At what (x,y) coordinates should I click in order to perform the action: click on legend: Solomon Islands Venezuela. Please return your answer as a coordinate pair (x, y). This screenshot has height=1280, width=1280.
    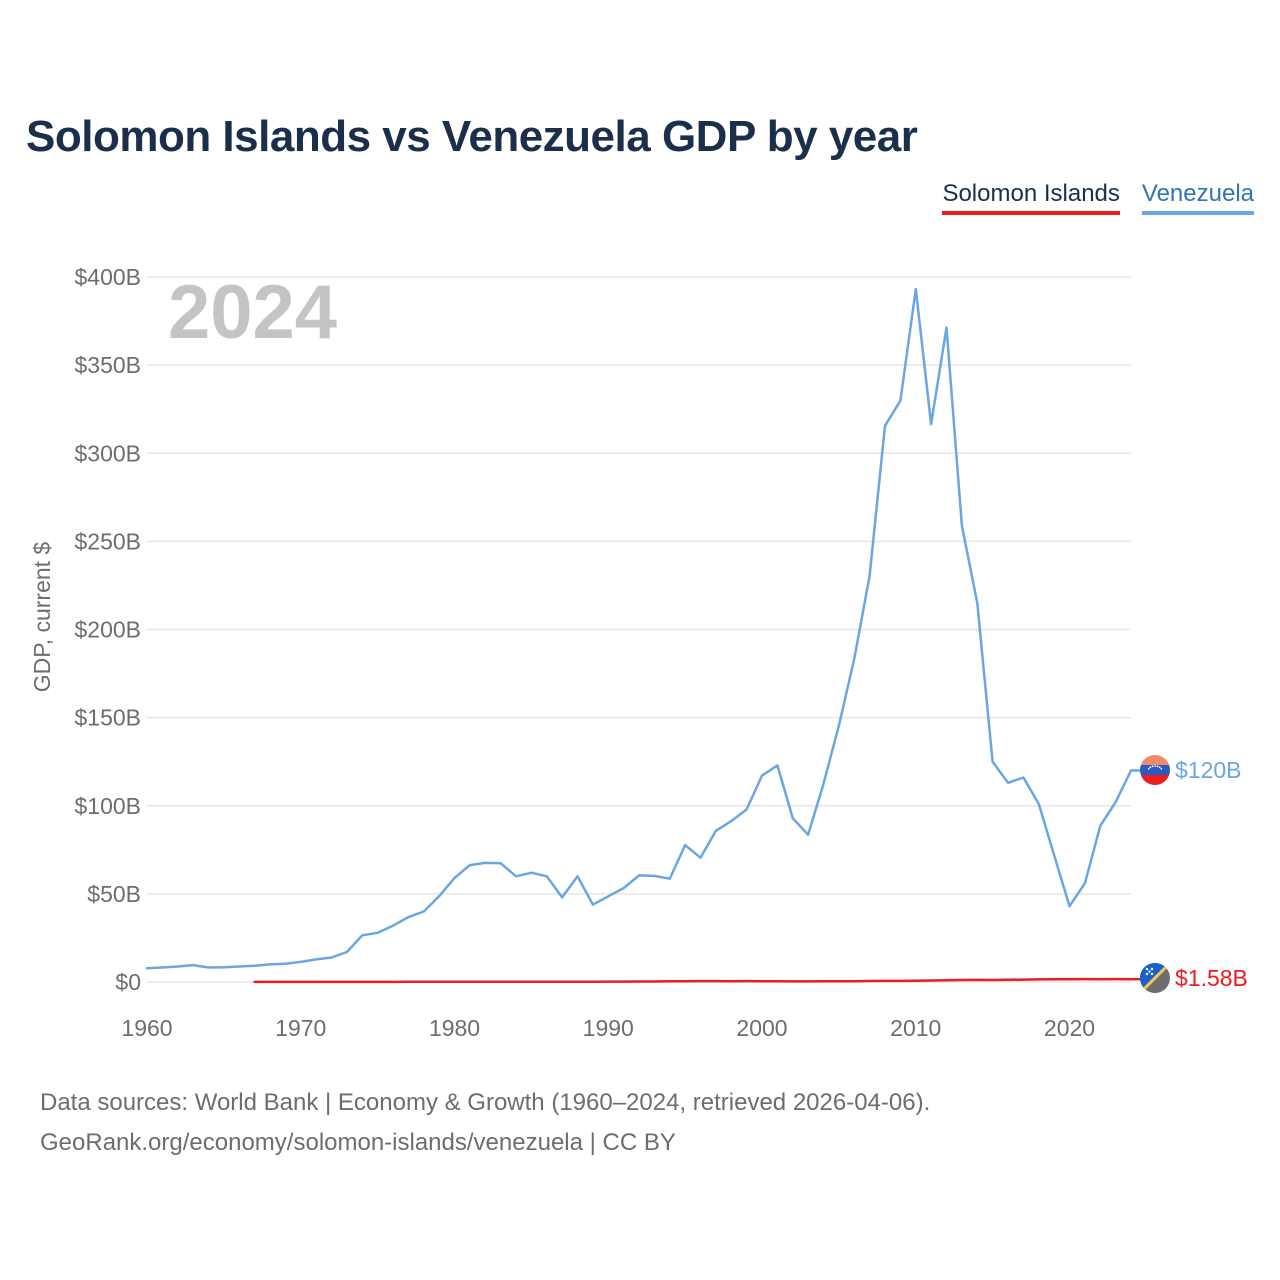
    Looking at the image, I should click on (1098, 197).